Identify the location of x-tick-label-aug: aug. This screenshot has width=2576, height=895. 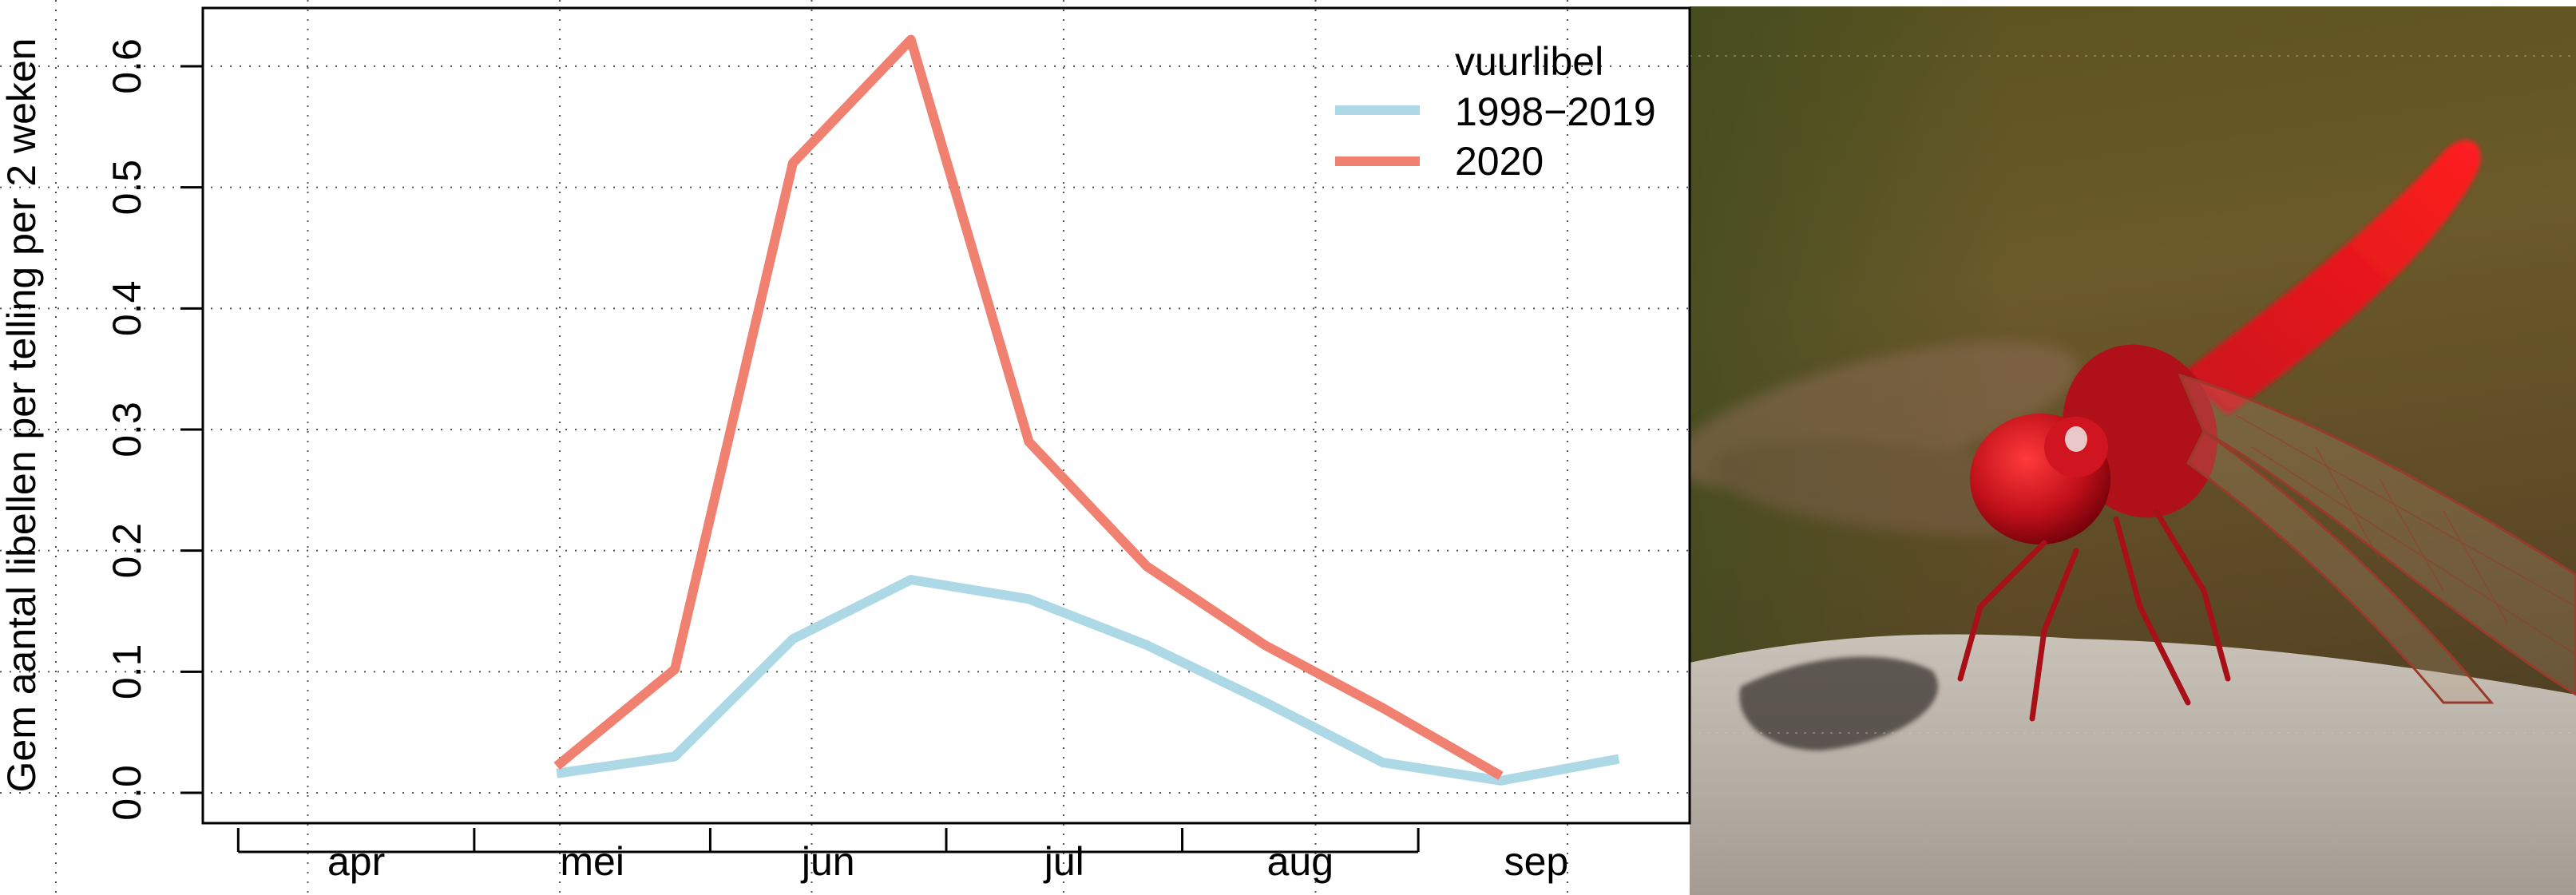
(1300, 861).